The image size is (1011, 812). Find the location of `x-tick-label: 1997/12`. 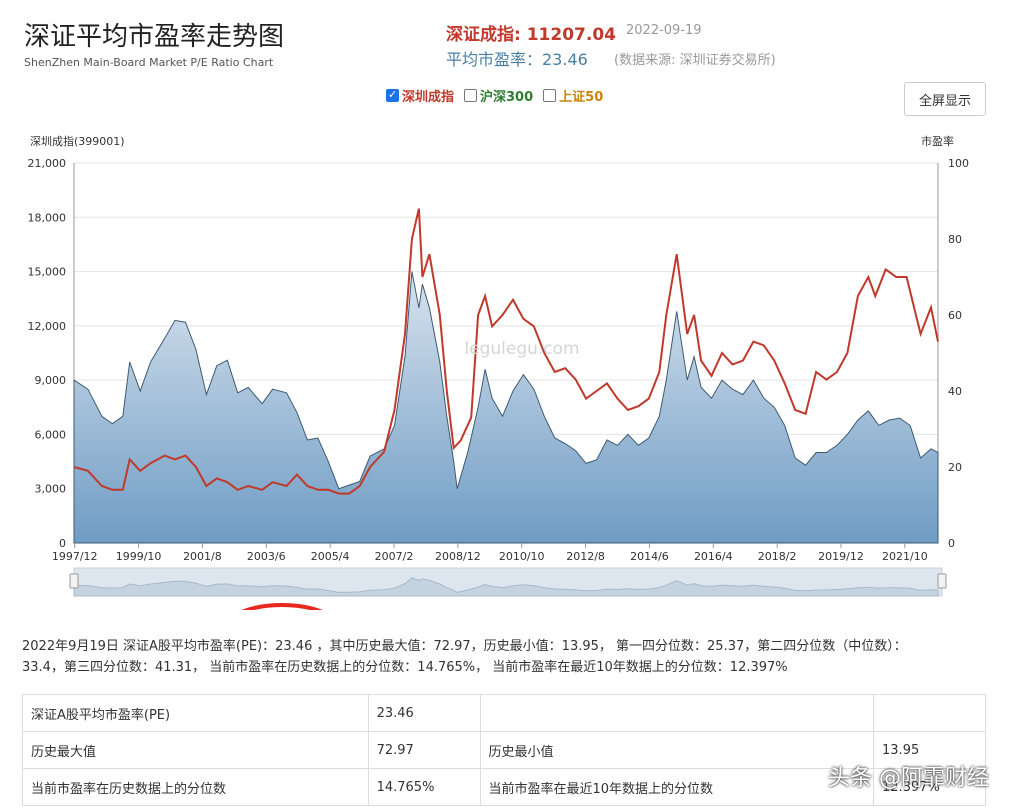

x-tick-label: 1997/12 is located at coordinates (75, 556).